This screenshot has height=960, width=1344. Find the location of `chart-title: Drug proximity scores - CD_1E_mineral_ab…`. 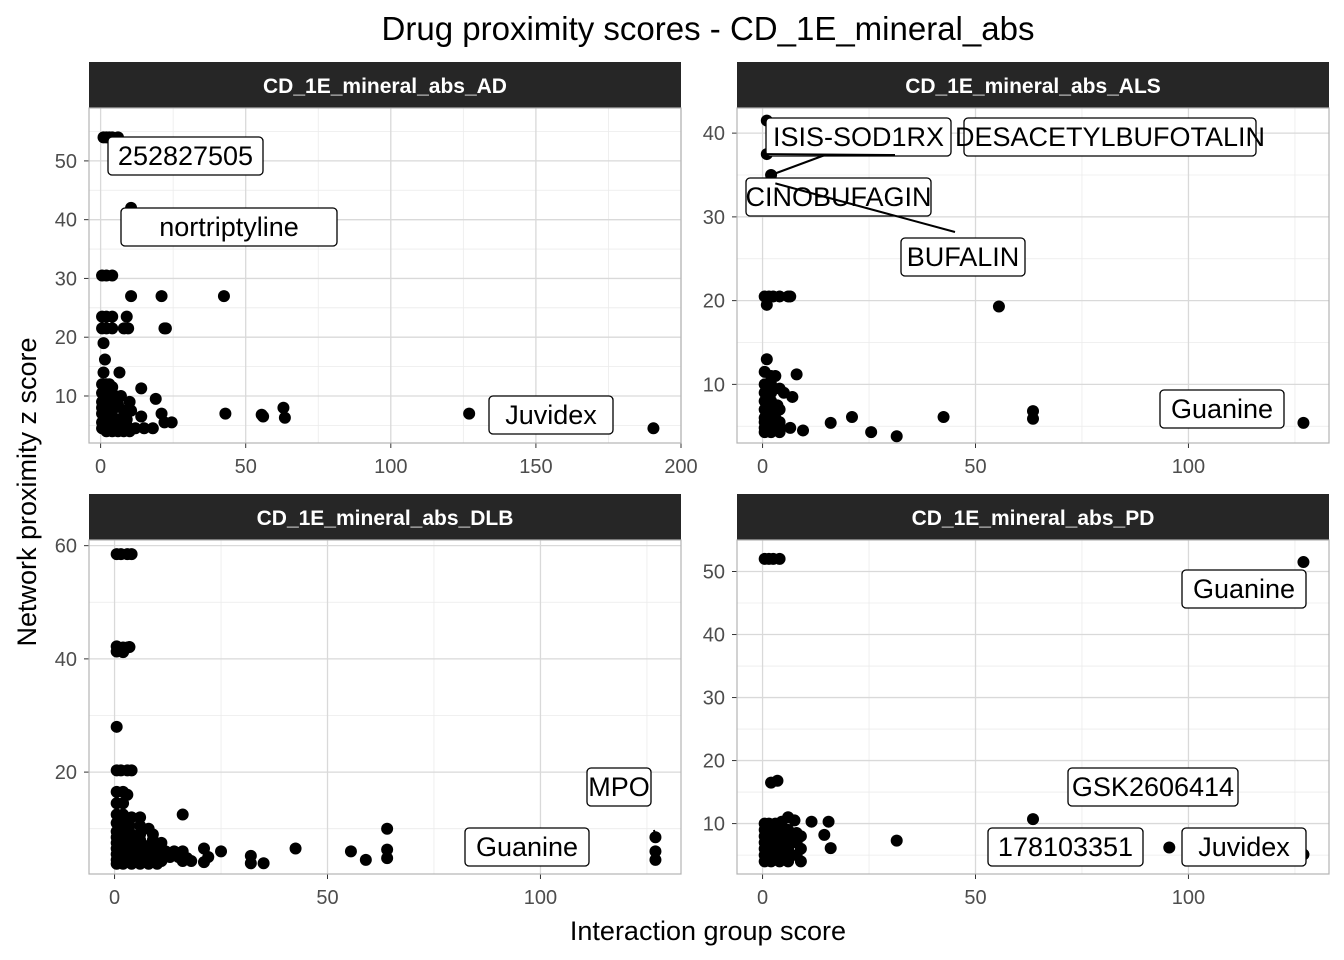

chart-title: Drug proximity scores - CD_1E_mineral_ab… is located at coordinates (708, 28).